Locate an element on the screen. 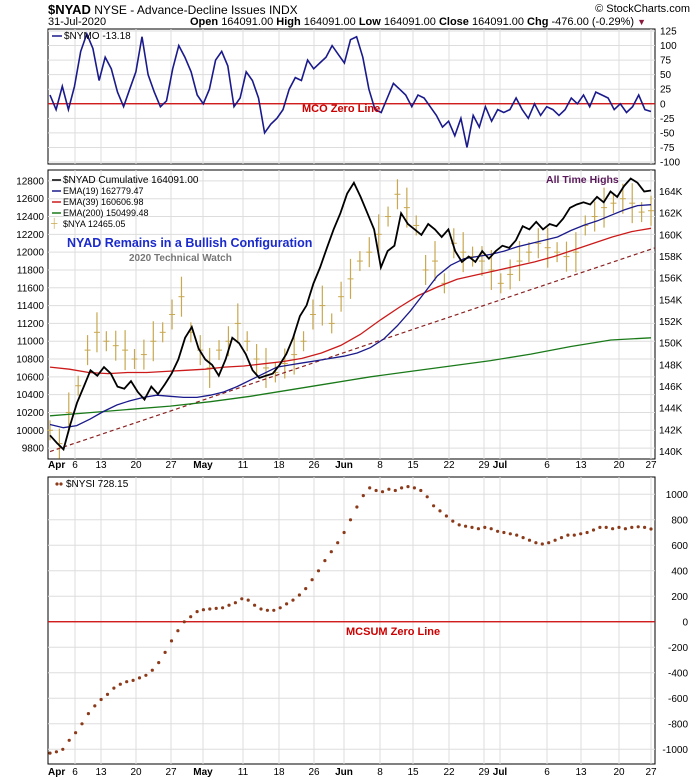  symbol: $NYAD is located at coordinates (69, 9).